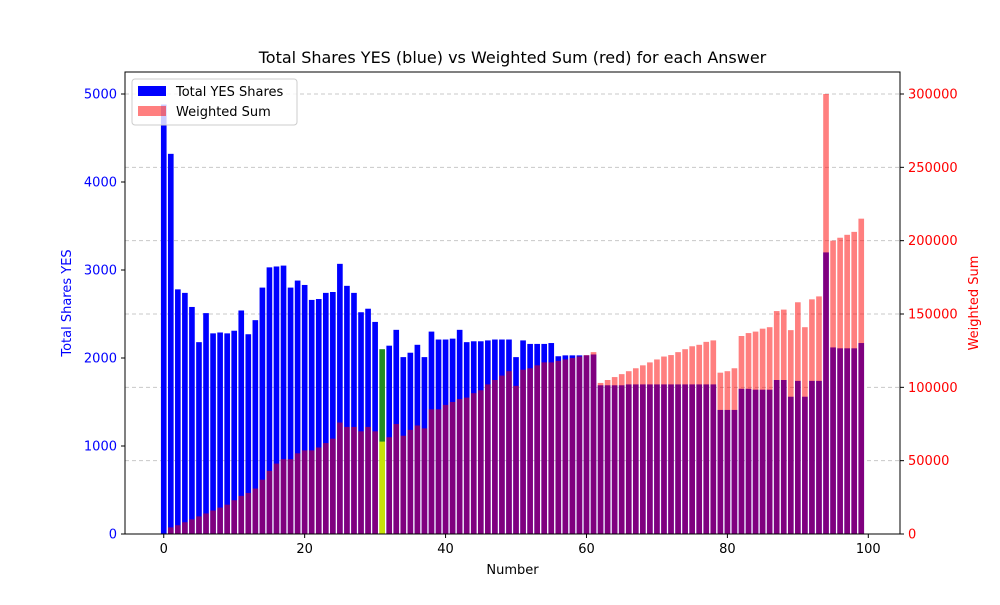 This screenshot has height=605, width=1000. Describe the element at coordinates (933, 315) in the screenshot. I see `y-right-tick-label: 150000` at that location.